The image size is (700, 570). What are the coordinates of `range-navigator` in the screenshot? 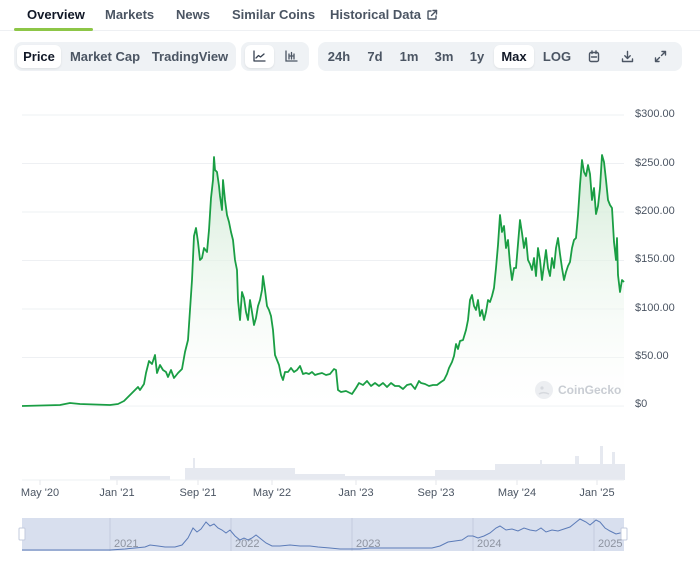 It's located at (323, 534).